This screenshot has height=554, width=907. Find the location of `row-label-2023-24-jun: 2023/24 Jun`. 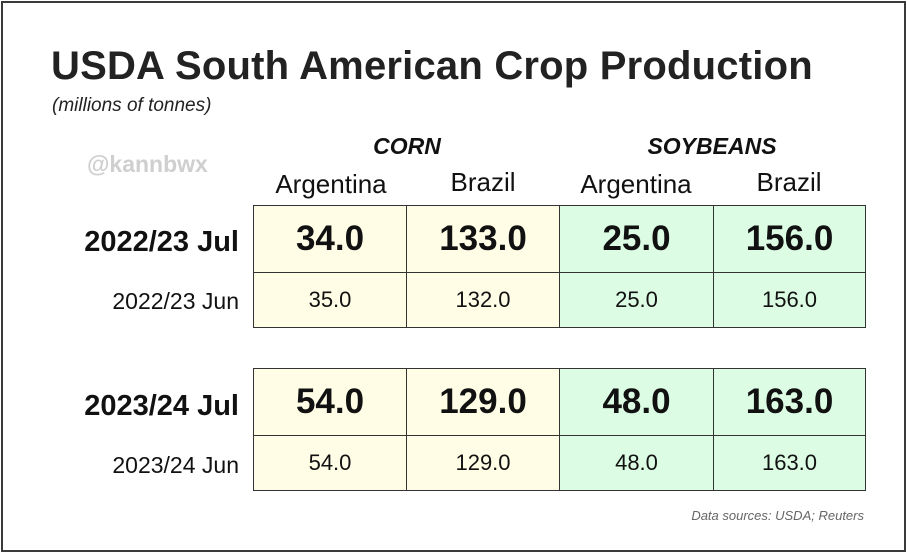

row-label-2023-24-jun: 2023/24 Jun is located at coordinates (175, 465).